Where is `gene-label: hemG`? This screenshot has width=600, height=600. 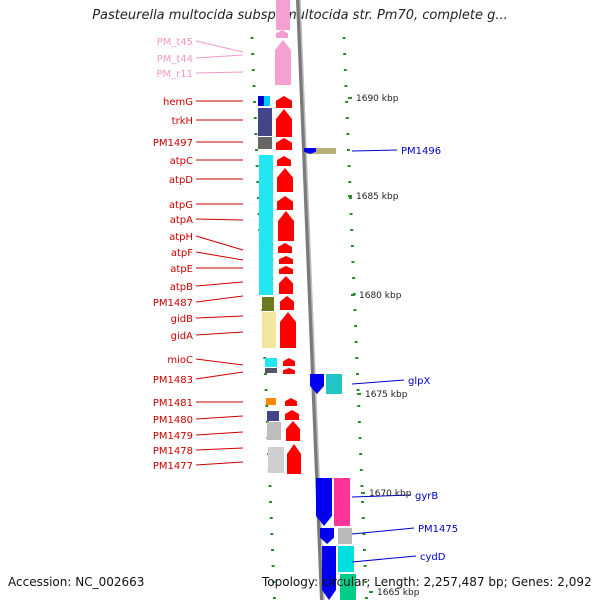 gene-label: hemG is located at coordinates (178, 102).